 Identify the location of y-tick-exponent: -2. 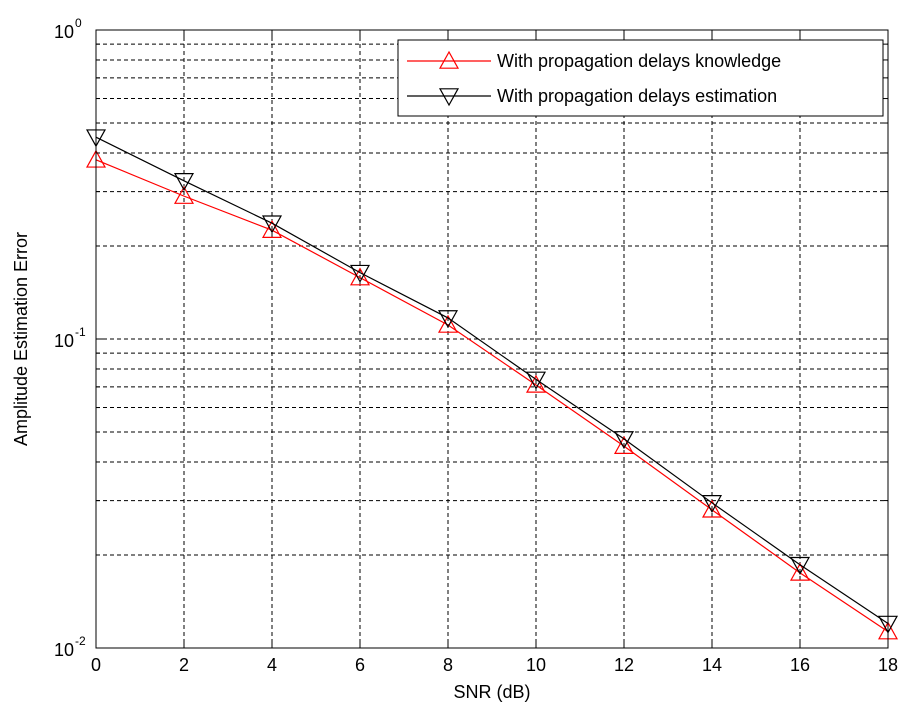
(80, 641).